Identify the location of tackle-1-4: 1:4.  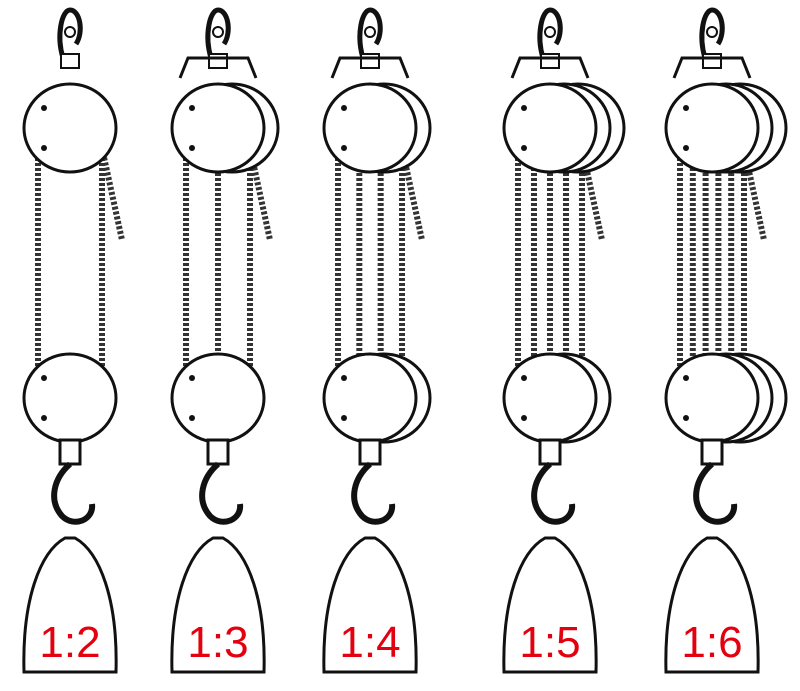
(377, 340).